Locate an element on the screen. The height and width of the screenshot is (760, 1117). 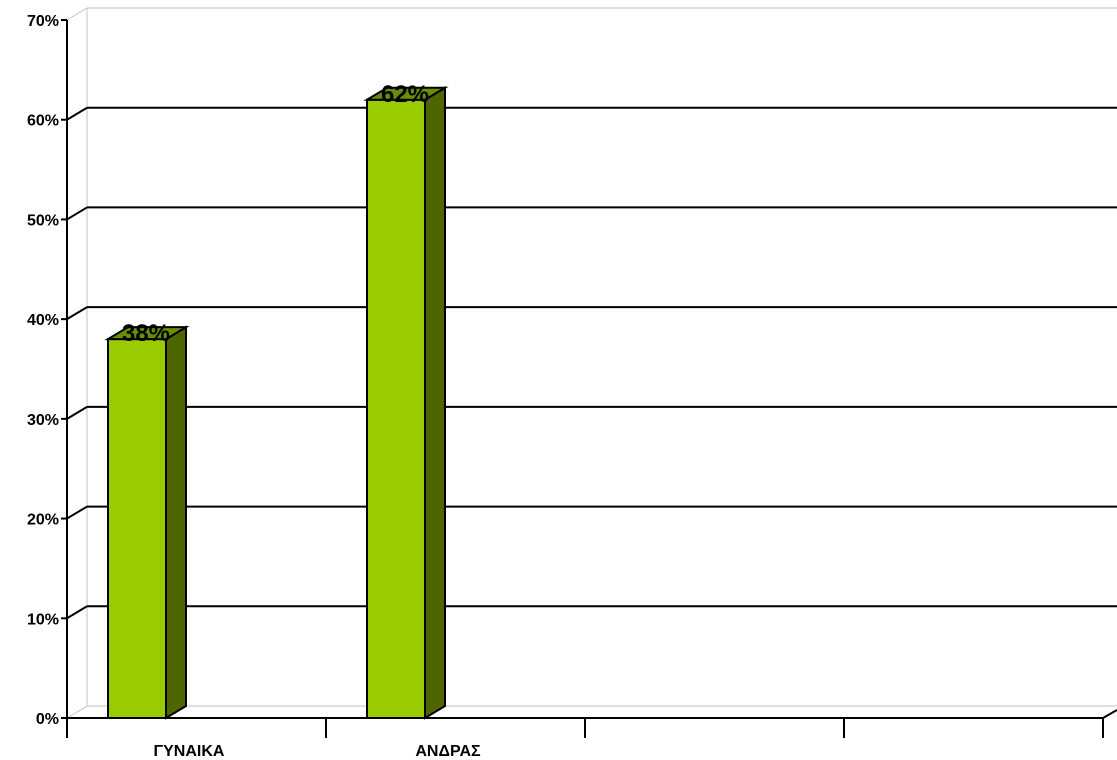
y-tick-label: 30% is located at coordinates (43, 420).